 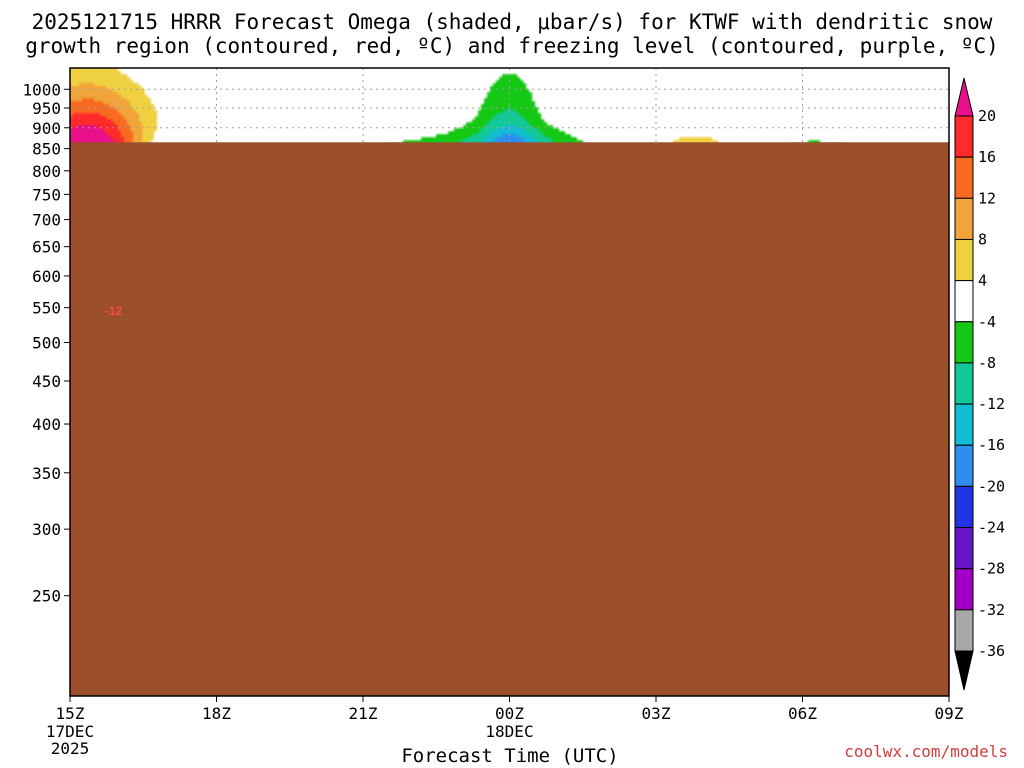 I want to click on colorbar-label--24: -24, so click(x=991, y=528).